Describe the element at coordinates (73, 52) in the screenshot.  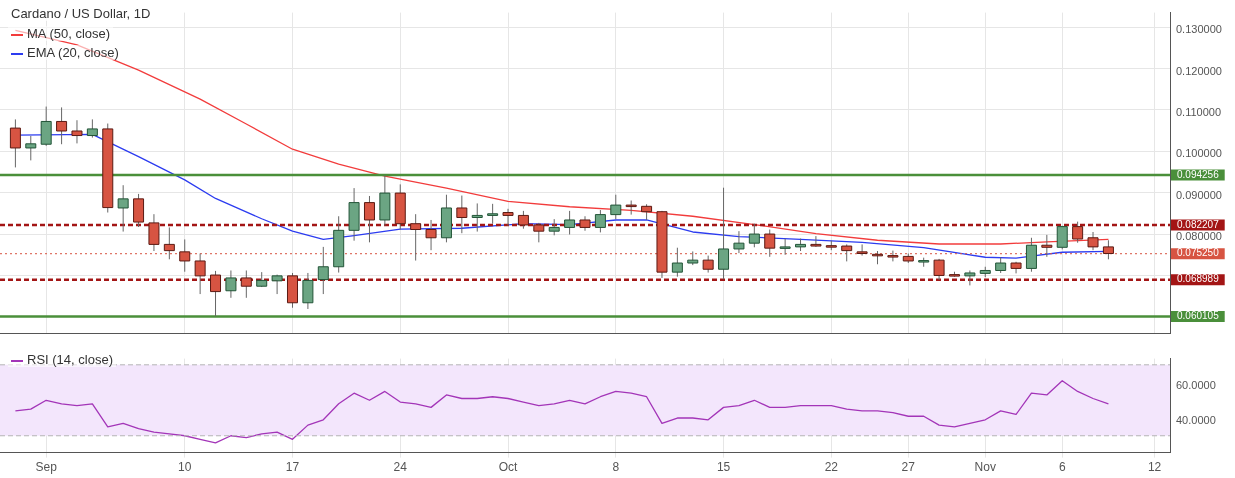
I see `legend-label: EMA (20, close)` at that location.